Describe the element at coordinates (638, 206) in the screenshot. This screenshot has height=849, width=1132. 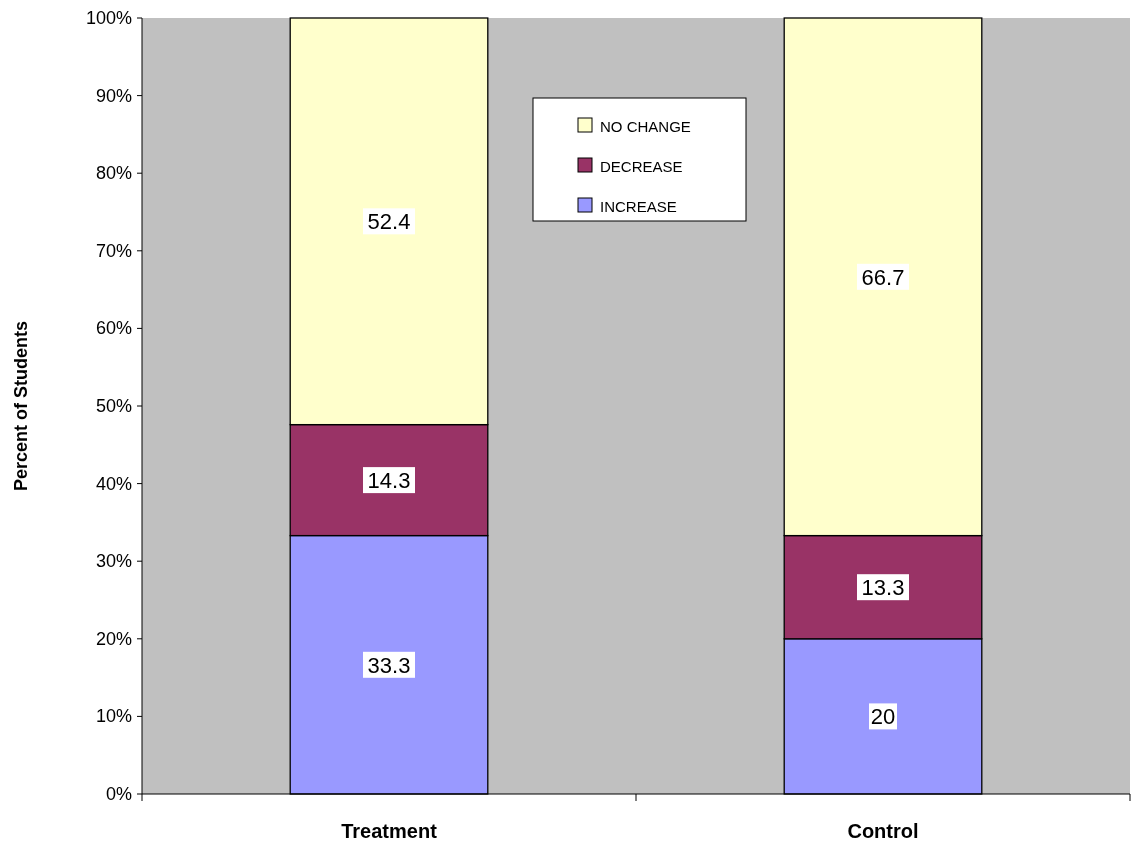
I see `legend-label: INCREASE` at that location.